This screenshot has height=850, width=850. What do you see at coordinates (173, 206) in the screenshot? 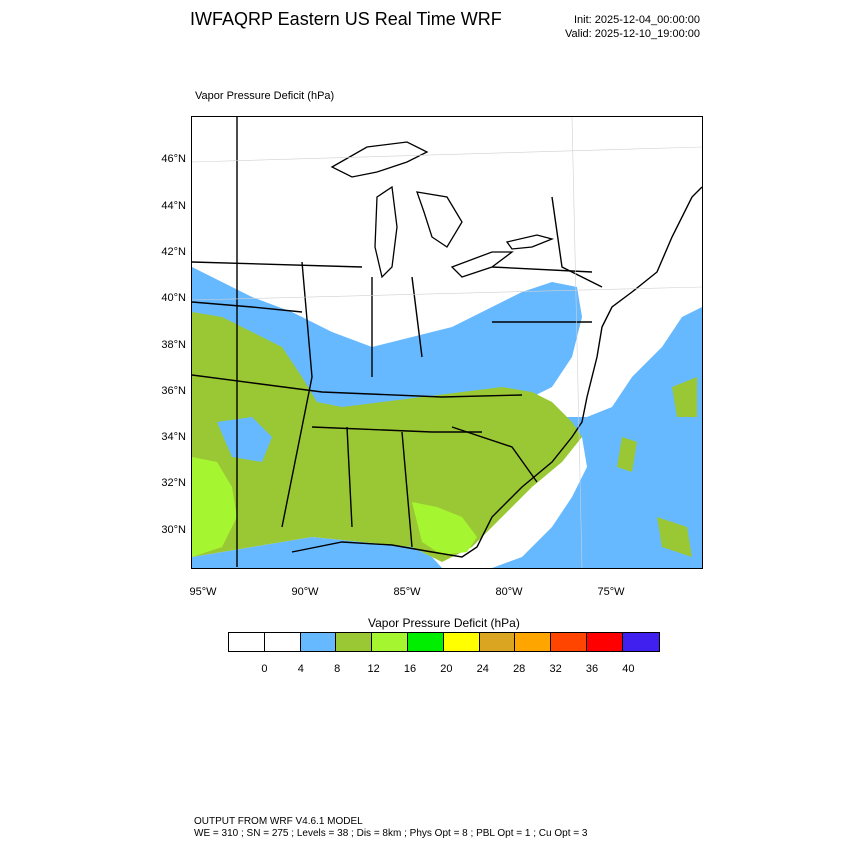
I see `lat-label: 44°N` at bounding box center [173, 206].